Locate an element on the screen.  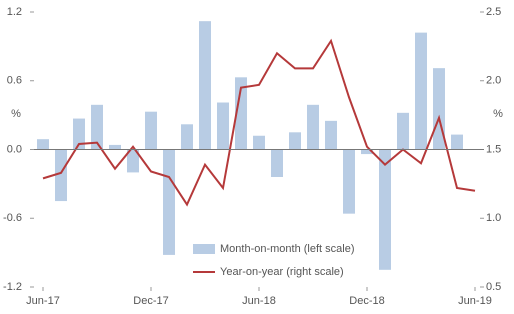
y2-tick-label: 1.0 is located at coordinates (493, 218).